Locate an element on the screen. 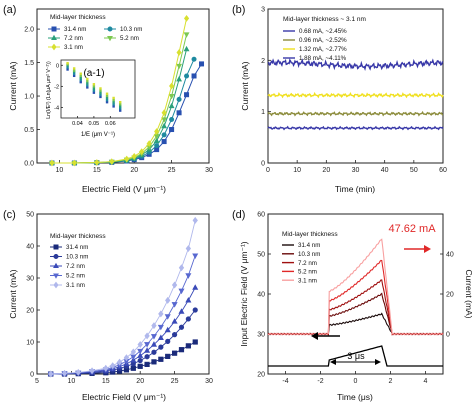  panel-a-plot is located at coordinates (127, 91).